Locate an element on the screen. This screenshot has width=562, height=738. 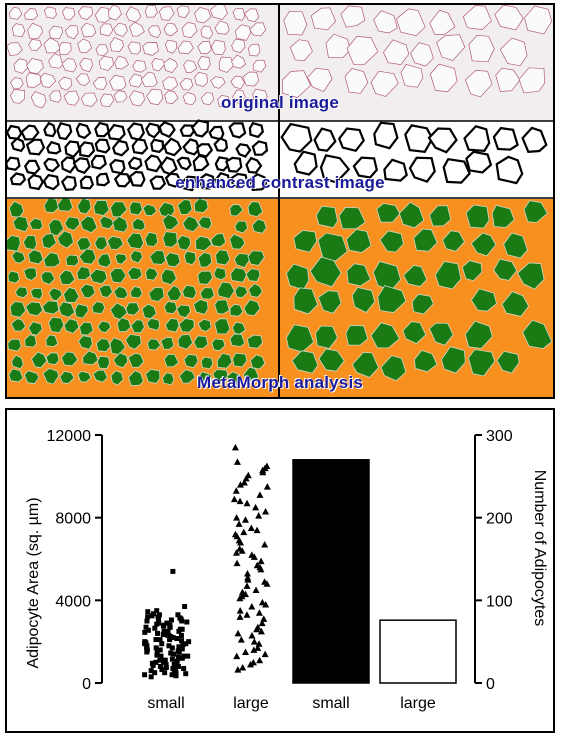
y2-axis-title: Number of Adipocytes is located at coordinates (539, 548).